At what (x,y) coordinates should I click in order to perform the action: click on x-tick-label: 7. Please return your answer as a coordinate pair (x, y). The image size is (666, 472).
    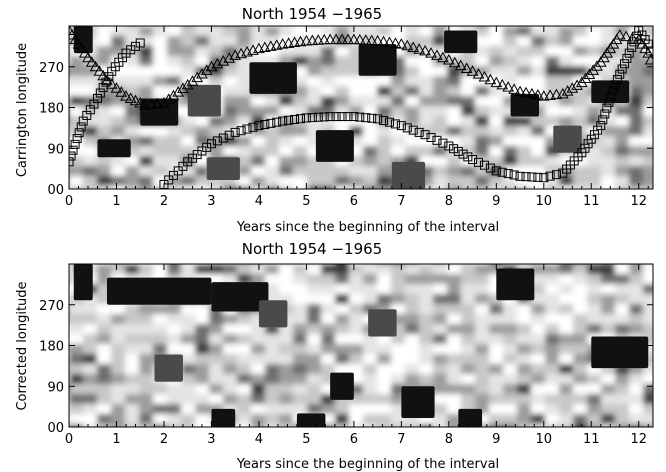
    Looking at the image, I should click on (401, 439).